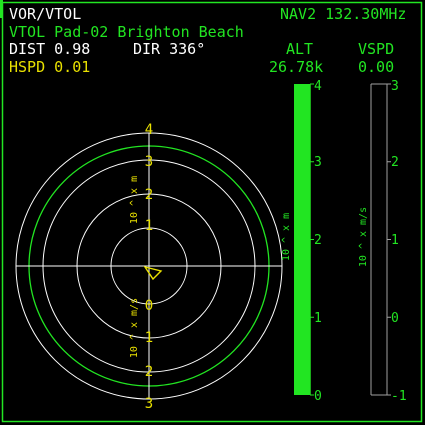 This screenshot has height=425, width=425. Describe the element at coordinates (286, 237) in the screenshot. I see `alt-gauge-unit: 10 ^ x m` at that location.